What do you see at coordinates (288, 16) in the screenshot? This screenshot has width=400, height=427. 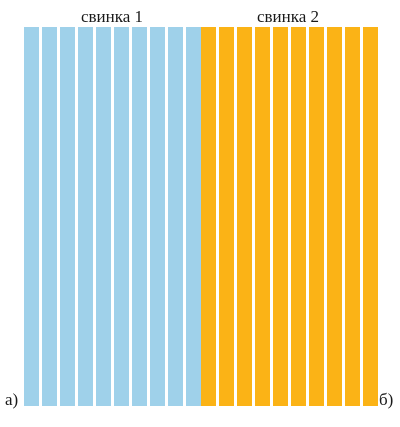 I see `group-label-piglet-2: свинка 2` at bounding box center [288, 16].